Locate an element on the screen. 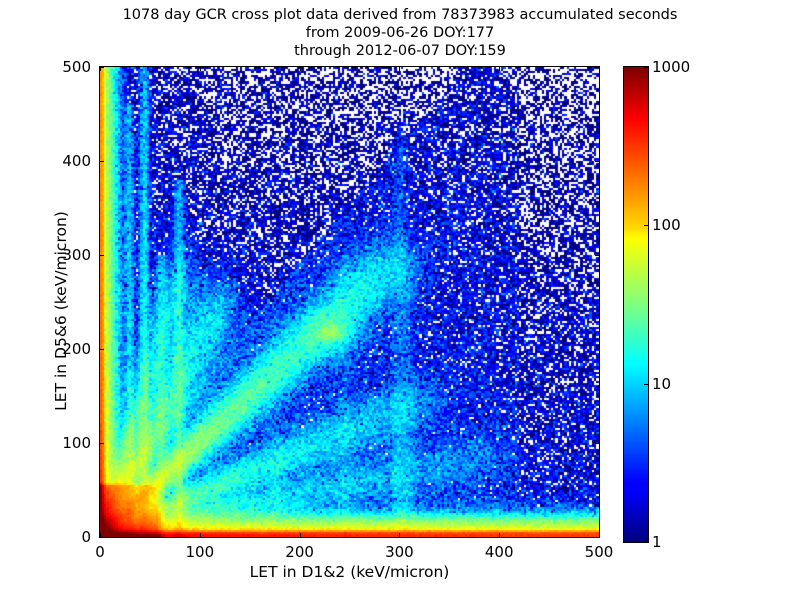 This screenshot has width=800, height=600. x-axis-label: LET in D1&2 (keV/micron) is located at coordinates (349, 572).